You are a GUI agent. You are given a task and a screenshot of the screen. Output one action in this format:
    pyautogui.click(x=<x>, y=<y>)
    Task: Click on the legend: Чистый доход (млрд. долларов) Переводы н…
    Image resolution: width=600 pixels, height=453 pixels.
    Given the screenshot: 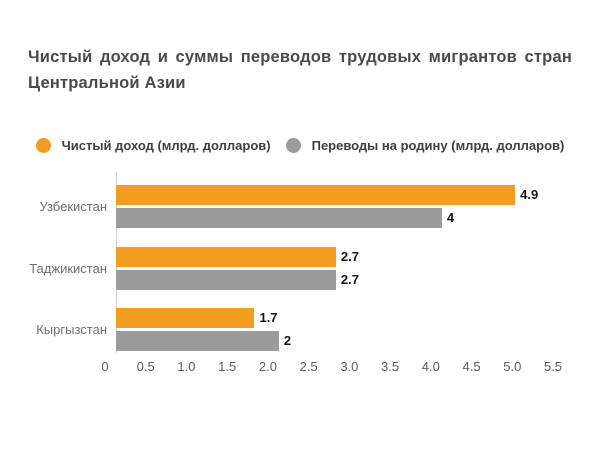 What is the action you would take?
    pyautogui.click(x=300, y=145)
    